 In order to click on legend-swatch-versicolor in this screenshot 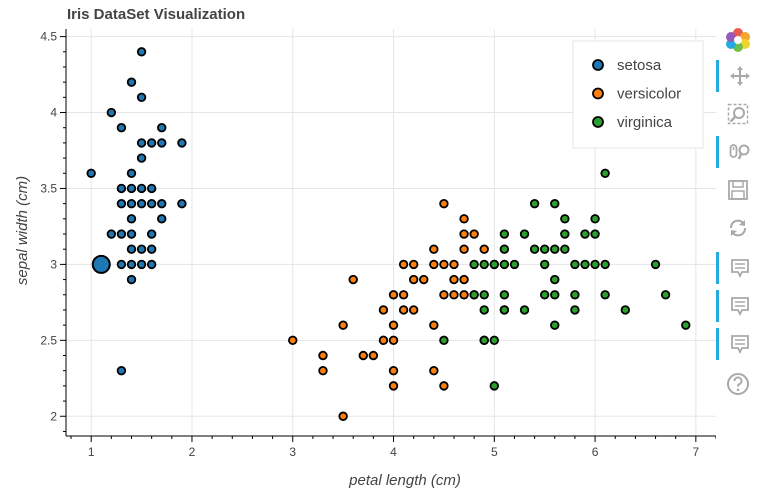, I will do `click(598, 93)`.